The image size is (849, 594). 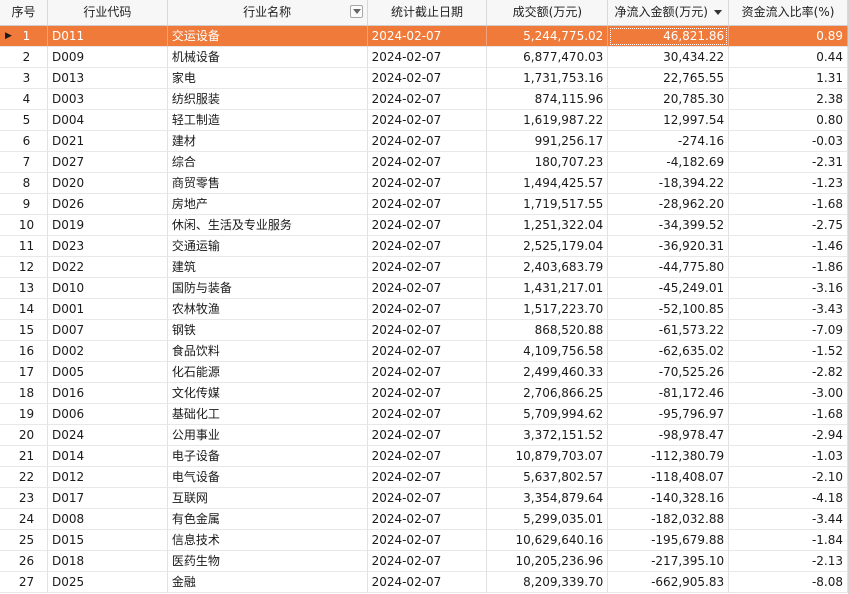 I want to click on net-inflow-cell: -140,328.16, so click(x=669, y=498).